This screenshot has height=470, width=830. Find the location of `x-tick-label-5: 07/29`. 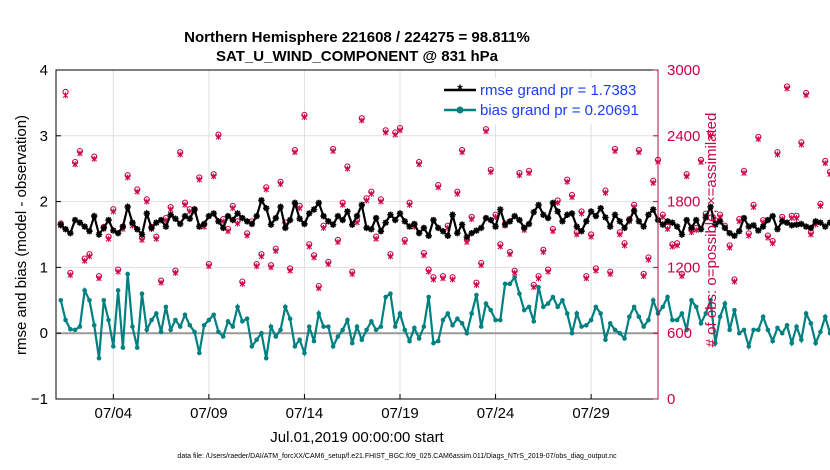

x-tick-label-5: 07/29 is located at coordinates (591, 413).